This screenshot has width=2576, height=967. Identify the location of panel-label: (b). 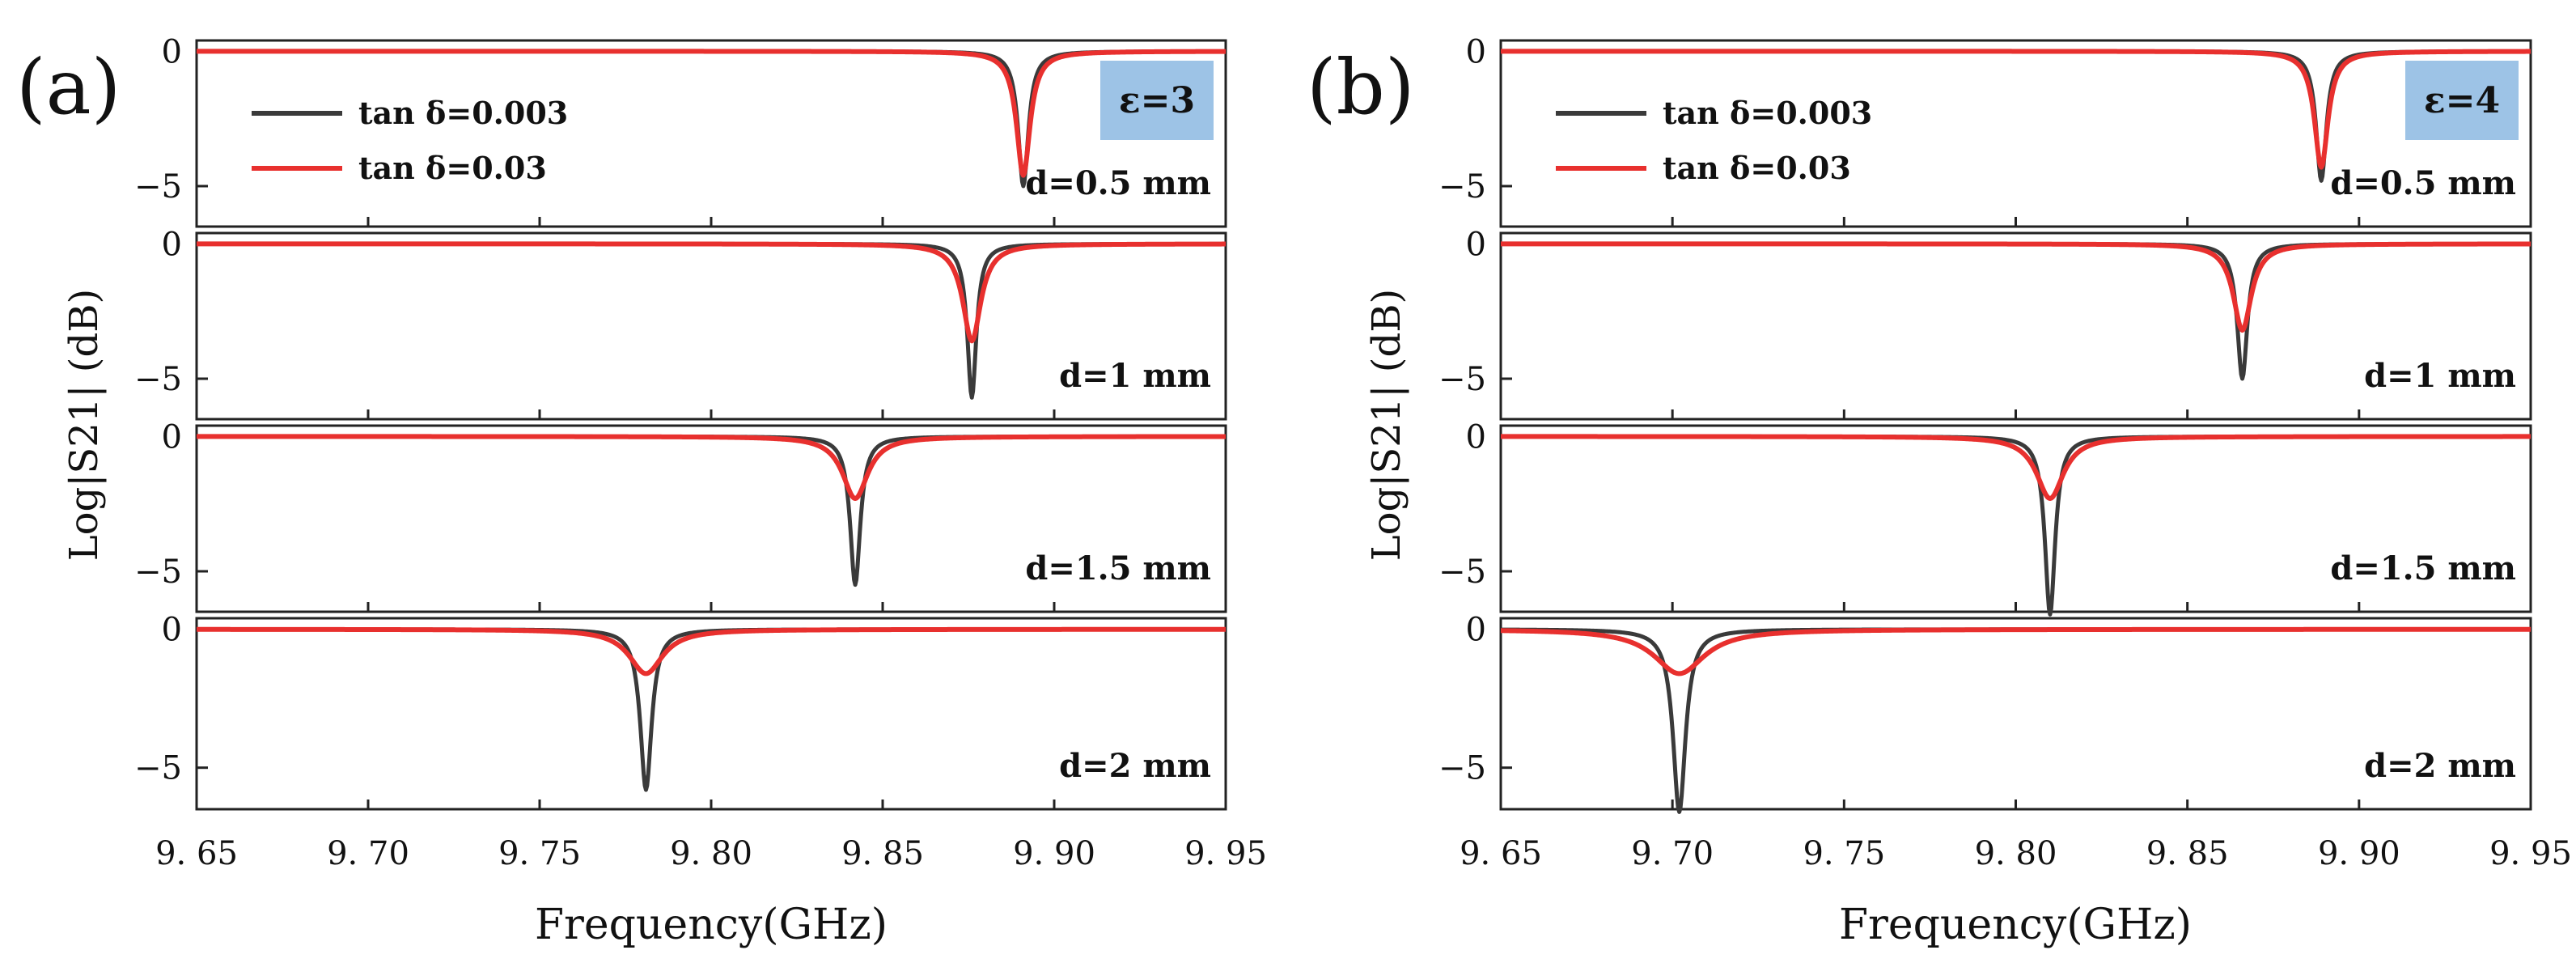
(1361, 88).